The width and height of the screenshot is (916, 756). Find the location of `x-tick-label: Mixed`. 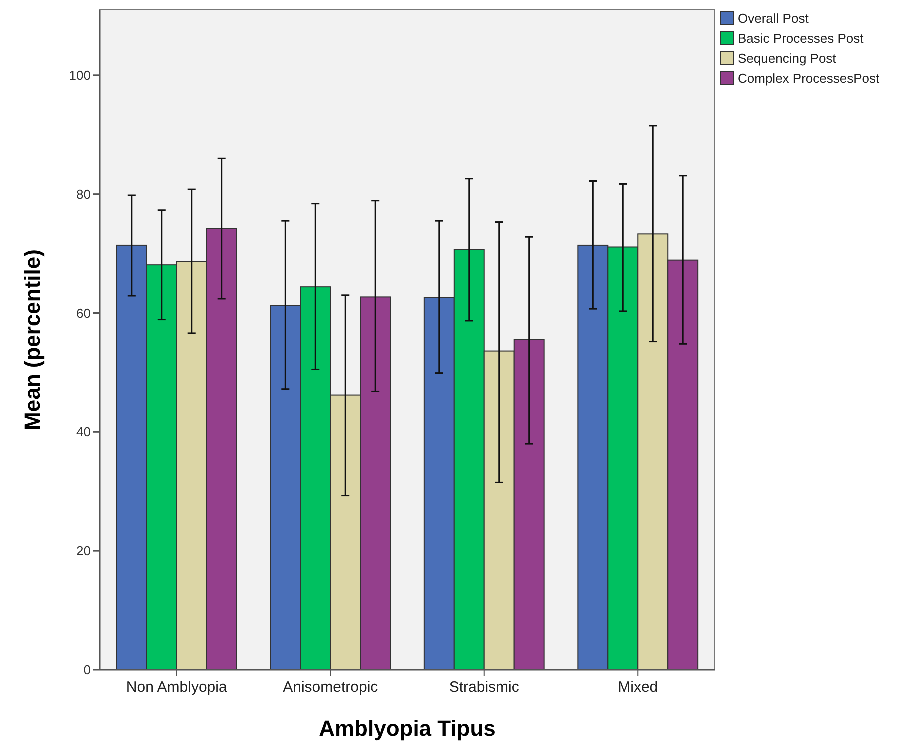

x-tick-label: Mixed is located at coordinates (638, 687).